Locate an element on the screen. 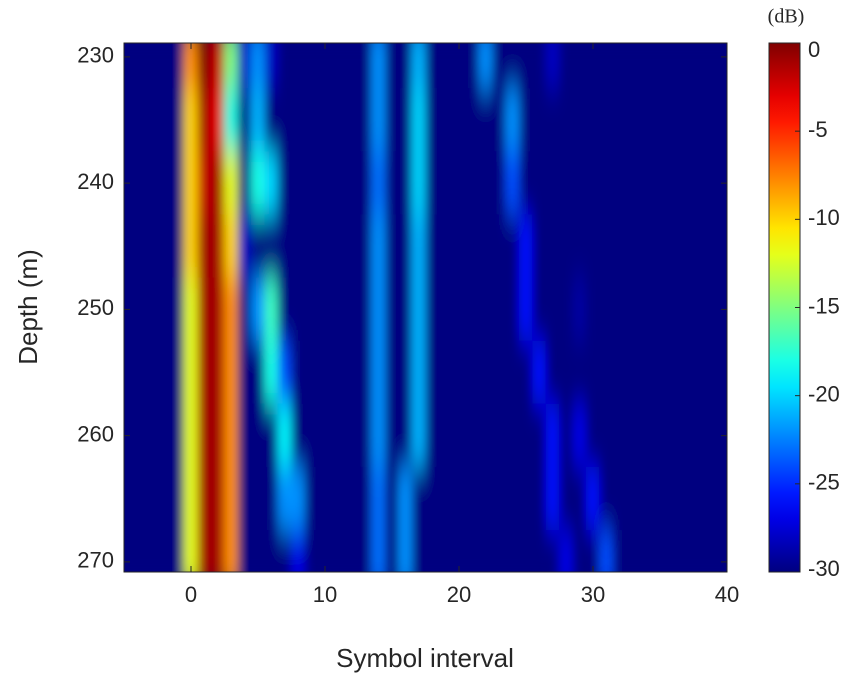 This screenshot has height=688, width=858. colorbar-tick-label: -10 is located at coordinates (824, 217).